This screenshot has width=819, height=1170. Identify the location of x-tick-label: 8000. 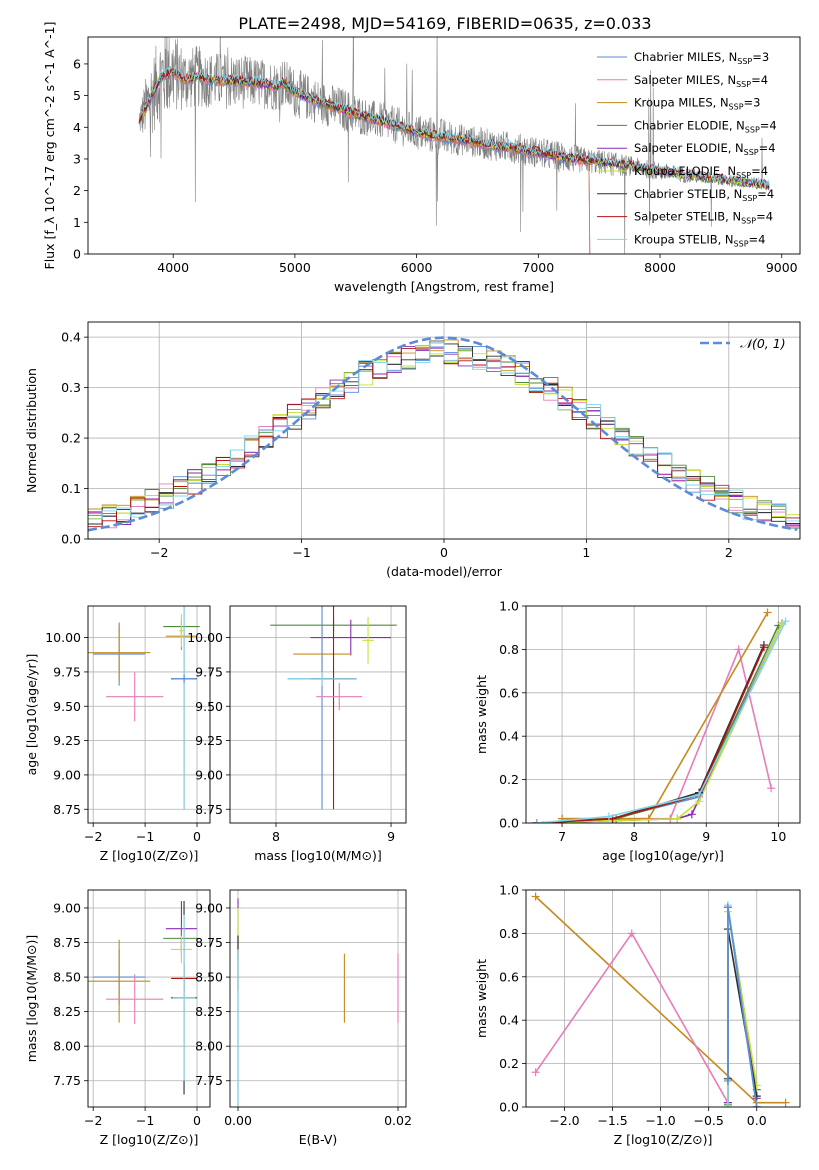
(660, 267).